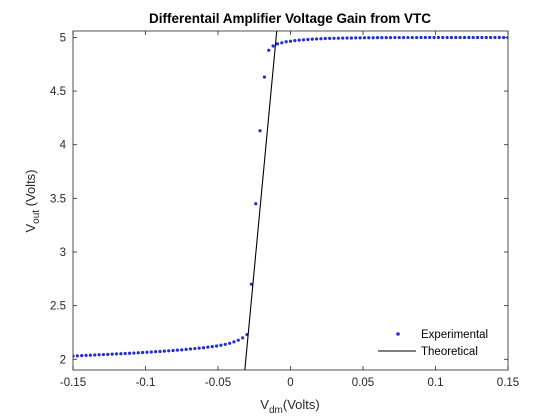 The width and height of the screenshot is (560, 420). What do you see at coordinates (30, 189) in the screenshot?
I see `y-axis-label-rest: (Volts)` at bounding box center [30, 189].